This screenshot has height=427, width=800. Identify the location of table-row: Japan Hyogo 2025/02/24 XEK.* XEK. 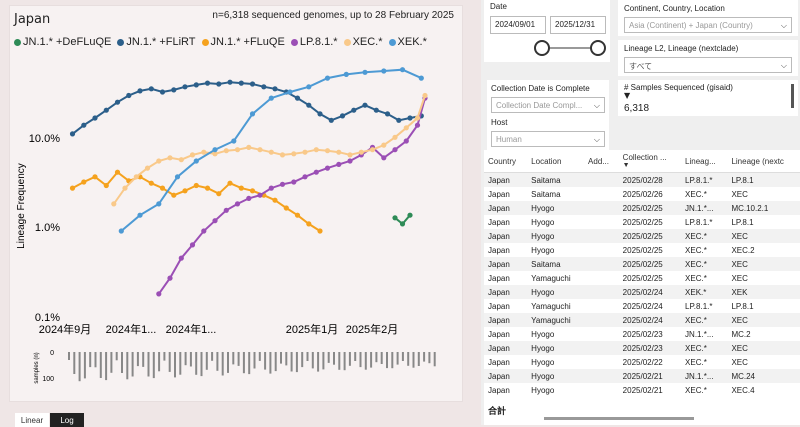
(642, 292).